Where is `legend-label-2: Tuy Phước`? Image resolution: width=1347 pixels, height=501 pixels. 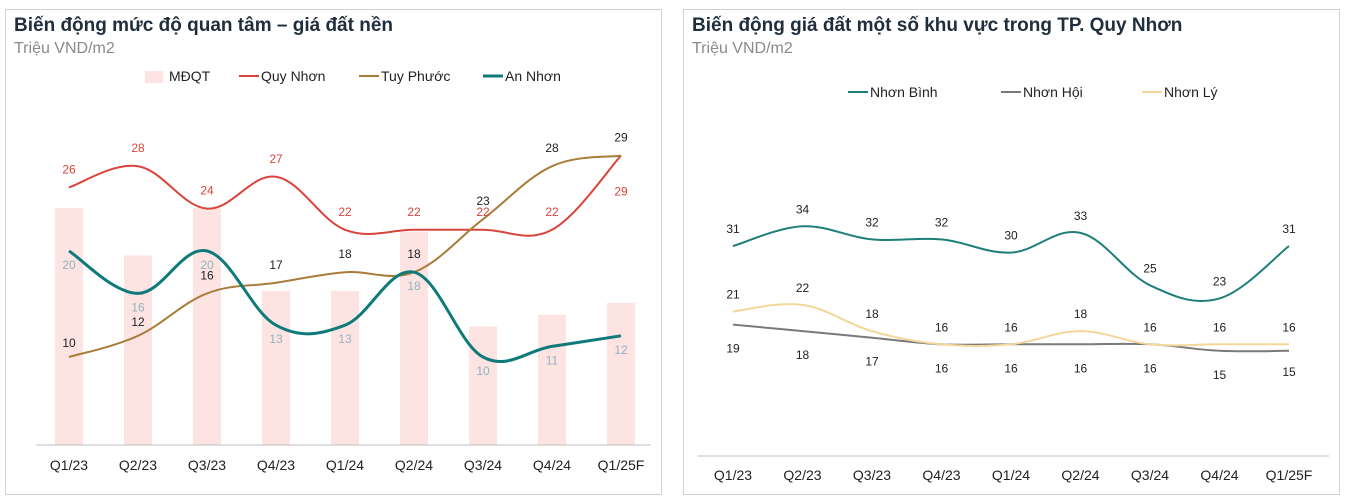 legend-label-2: Tuy Phước is located at coordinates (415, 76).